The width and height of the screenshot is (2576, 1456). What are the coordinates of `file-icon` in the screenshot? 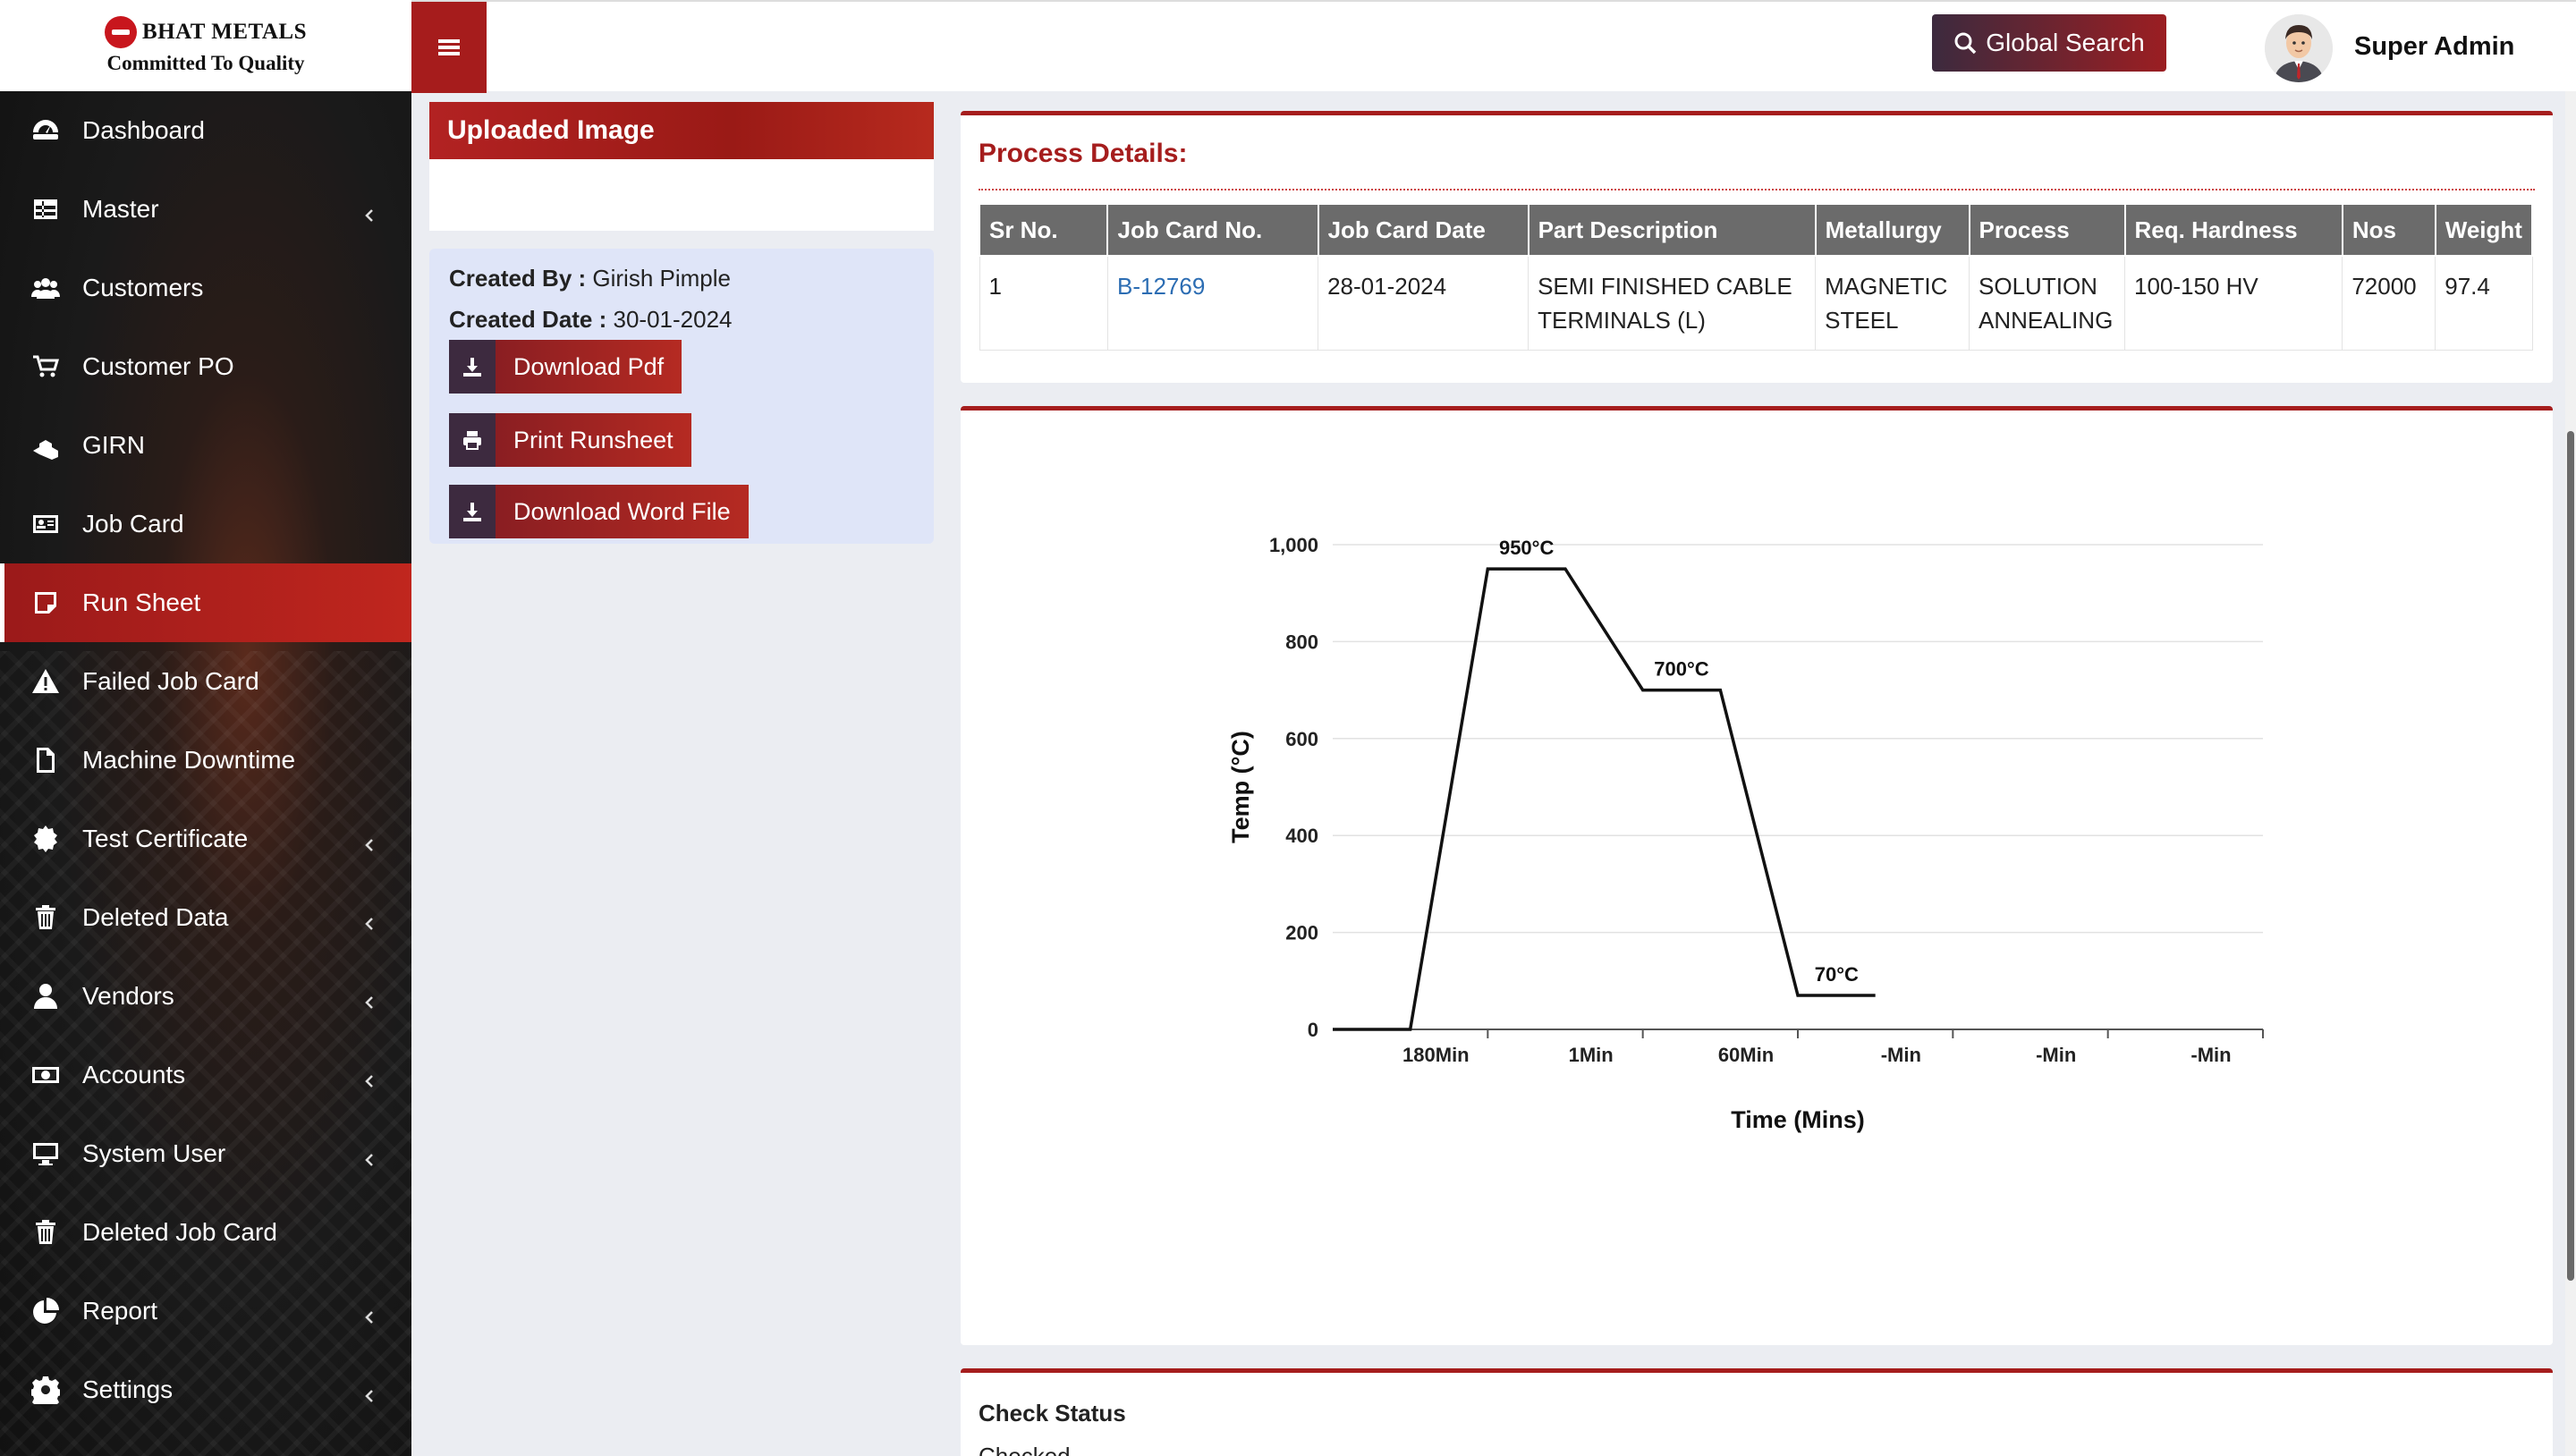 It's located at (45, 760).